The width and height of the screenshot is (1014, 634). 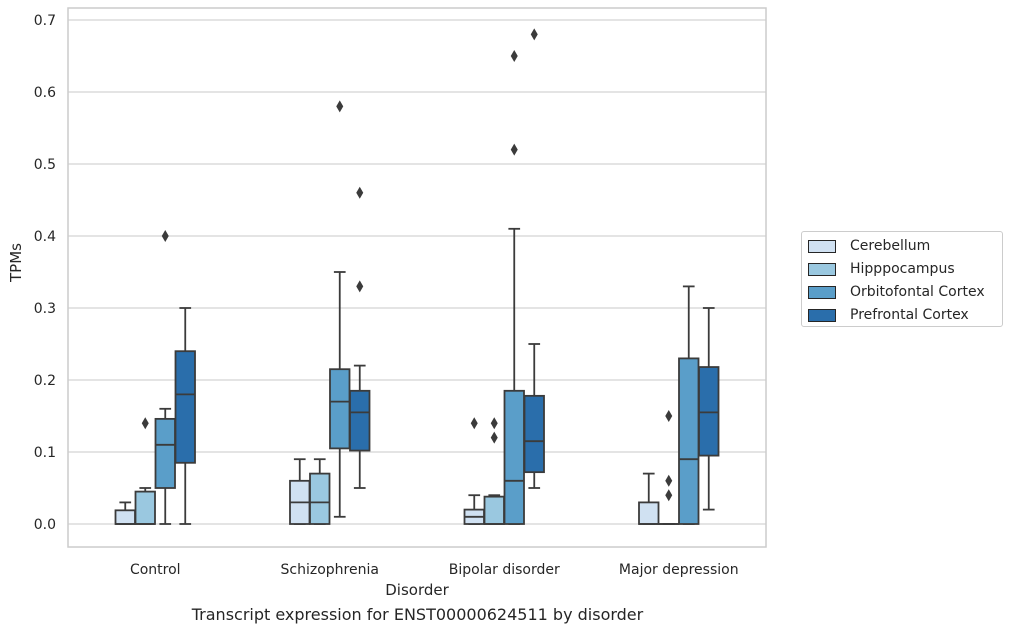 What do you see at coordinates (45, 237) in the screenshot?
I see `y-tick-label: 0.4` at bounding box center [45, 237].